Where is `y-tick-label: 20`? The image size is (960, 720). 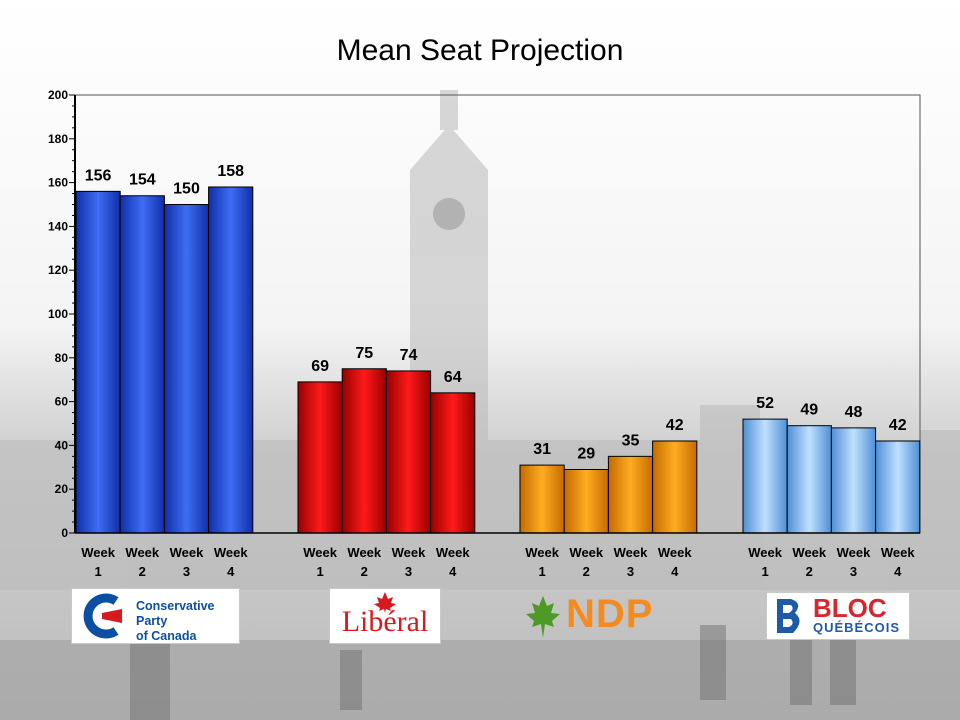 y-tick-label: 20 is located at coordinates (62, 489).